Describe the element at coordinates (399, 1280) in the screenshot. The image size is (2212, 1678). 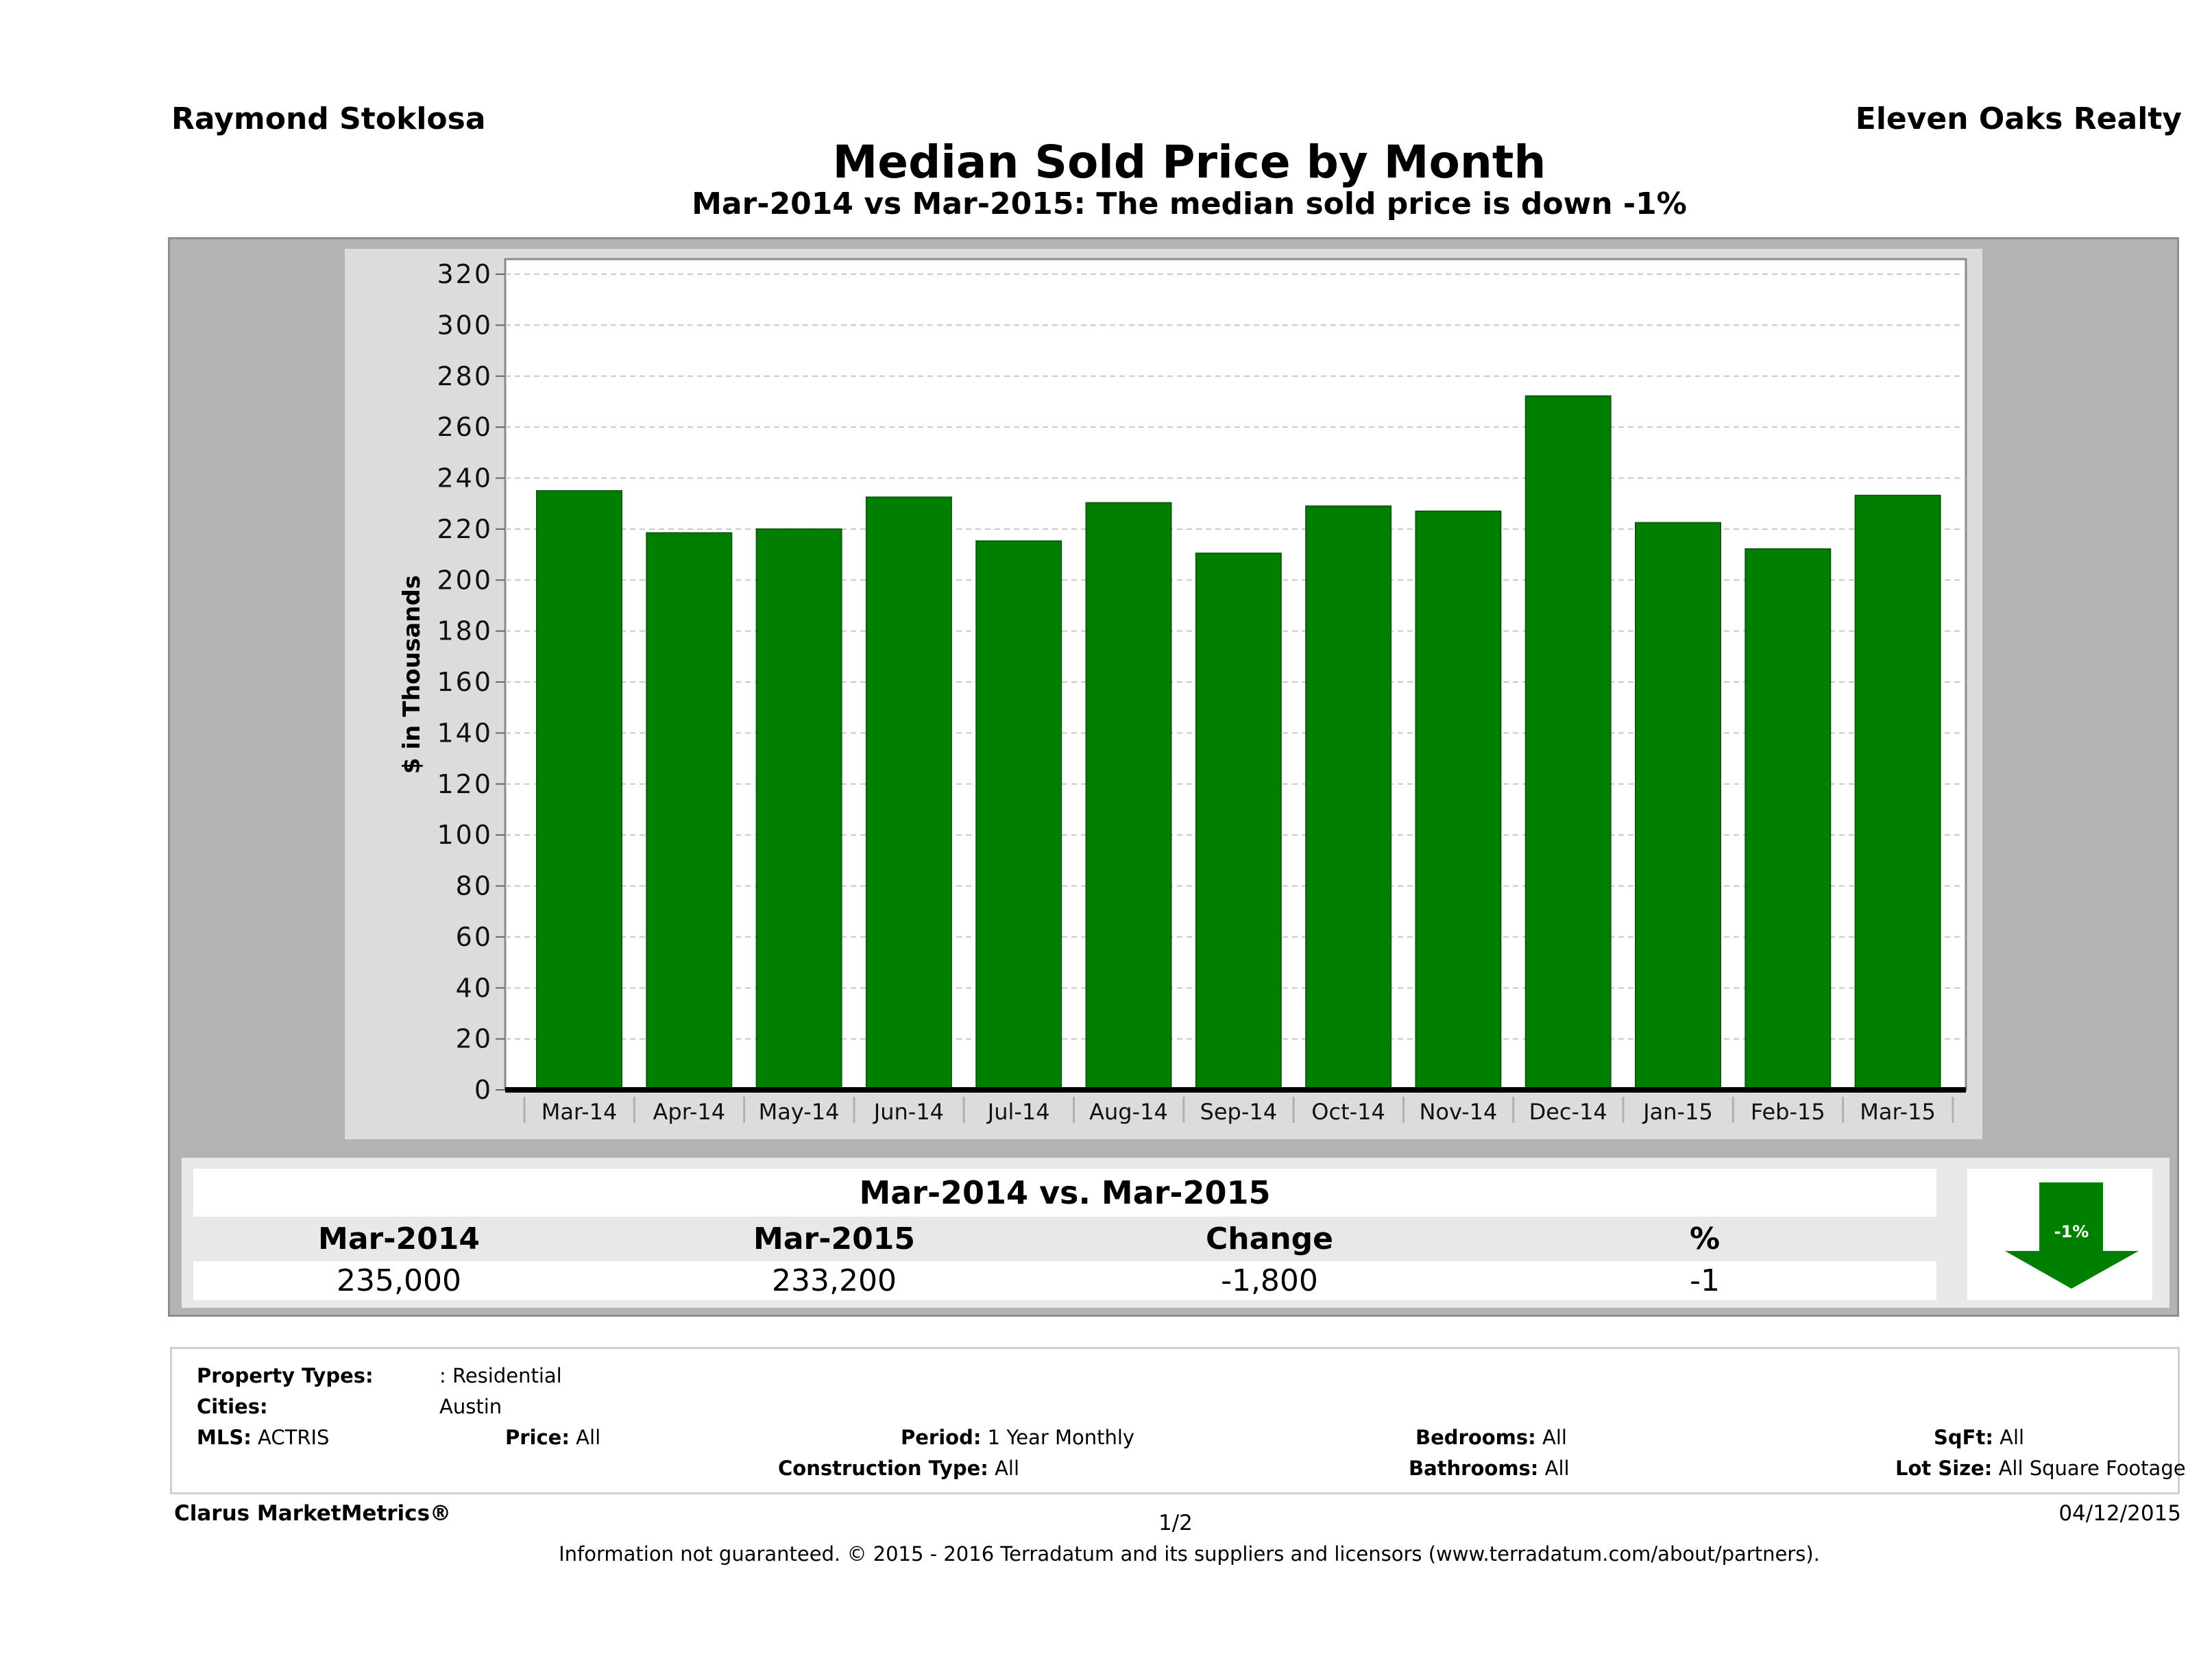
I see `summary-value-mar2014: 235,000` at that location.